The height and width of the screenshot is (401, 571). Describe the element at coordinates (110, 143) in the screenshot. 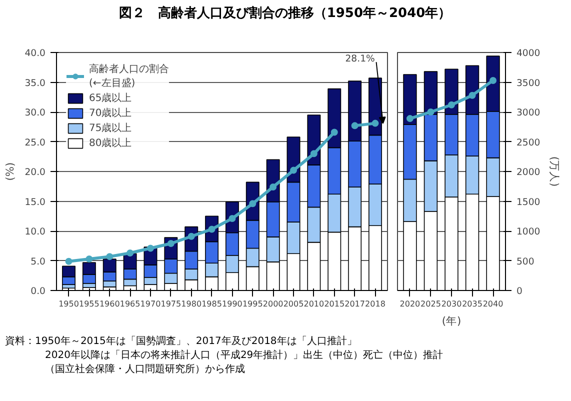

I see `legend-label: 80歳以上` at that location.